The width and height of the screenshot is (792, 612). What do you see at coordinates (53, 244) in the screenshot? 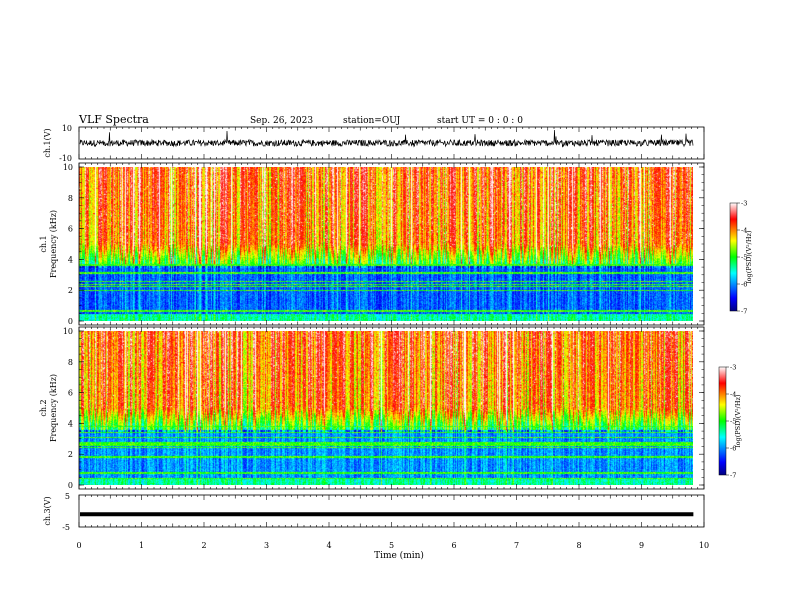
I see `ch1-spec-ylabel-freq: Frequency (kHz)` at bounding box center [53, 244].